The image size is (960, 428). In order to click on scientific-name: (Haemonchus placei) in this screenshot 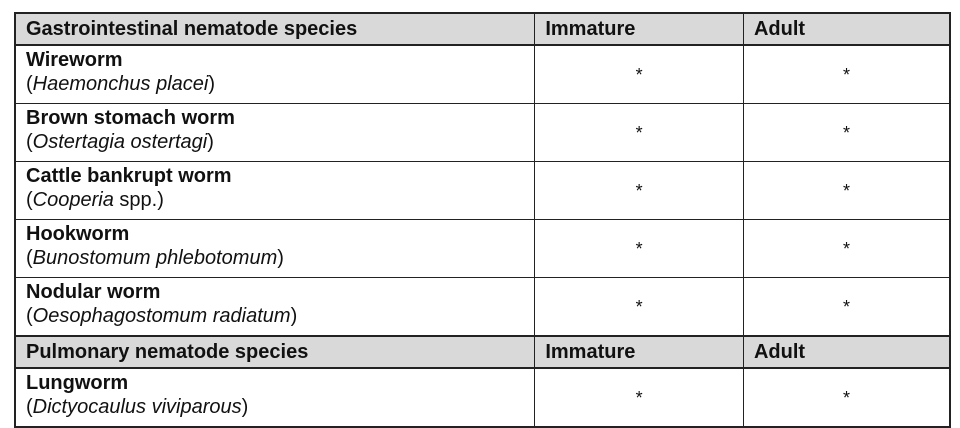, I will do `click(275, 84)`.